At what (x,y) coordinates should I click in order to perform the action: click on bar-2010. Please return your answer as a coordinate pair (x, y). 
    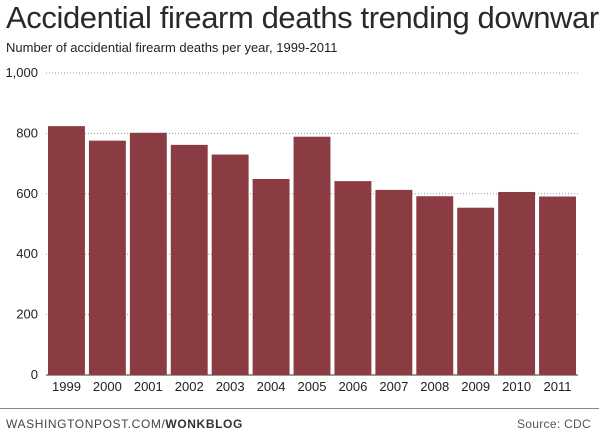
    Looking at the image, I should click on (517, 283).